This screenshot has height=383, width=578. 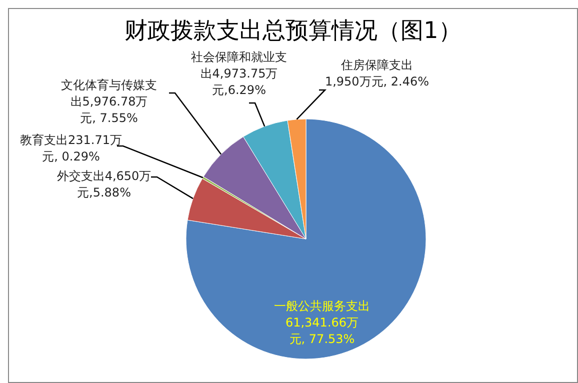 I want to click on data-label: 61,341.66万元, 77.53%, so click(x=322, y=331).